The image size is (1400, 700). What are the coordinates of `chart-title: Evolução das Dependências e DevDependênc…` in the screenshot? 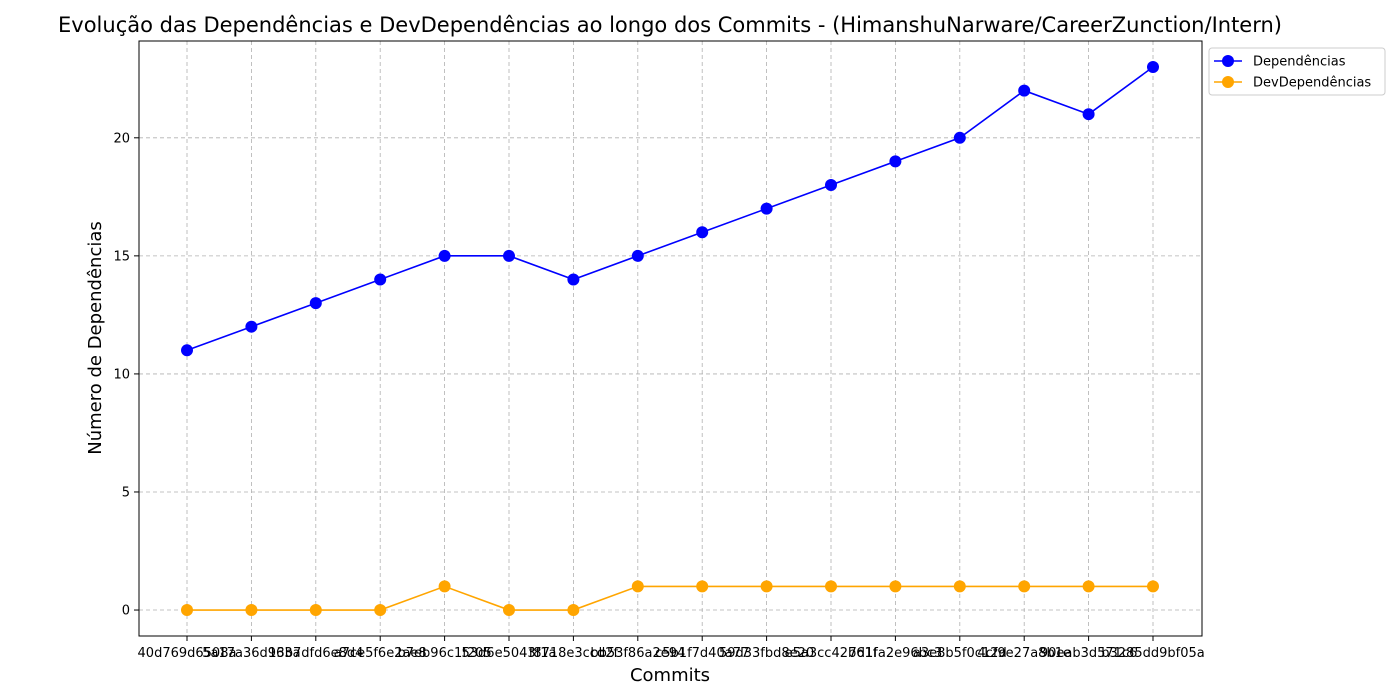 It's located at (670, 25).